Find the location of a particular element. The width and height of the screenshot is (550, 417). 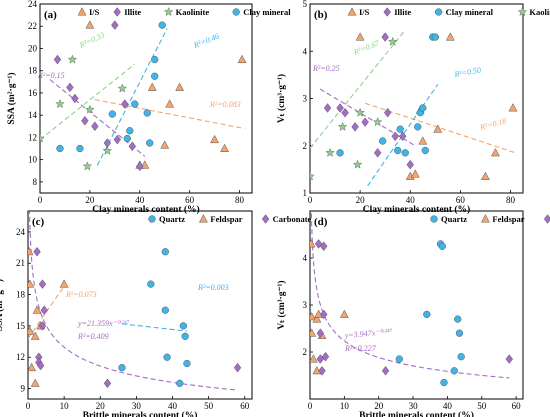

x-tick-label: 10 is located at coordinates (345, 406).